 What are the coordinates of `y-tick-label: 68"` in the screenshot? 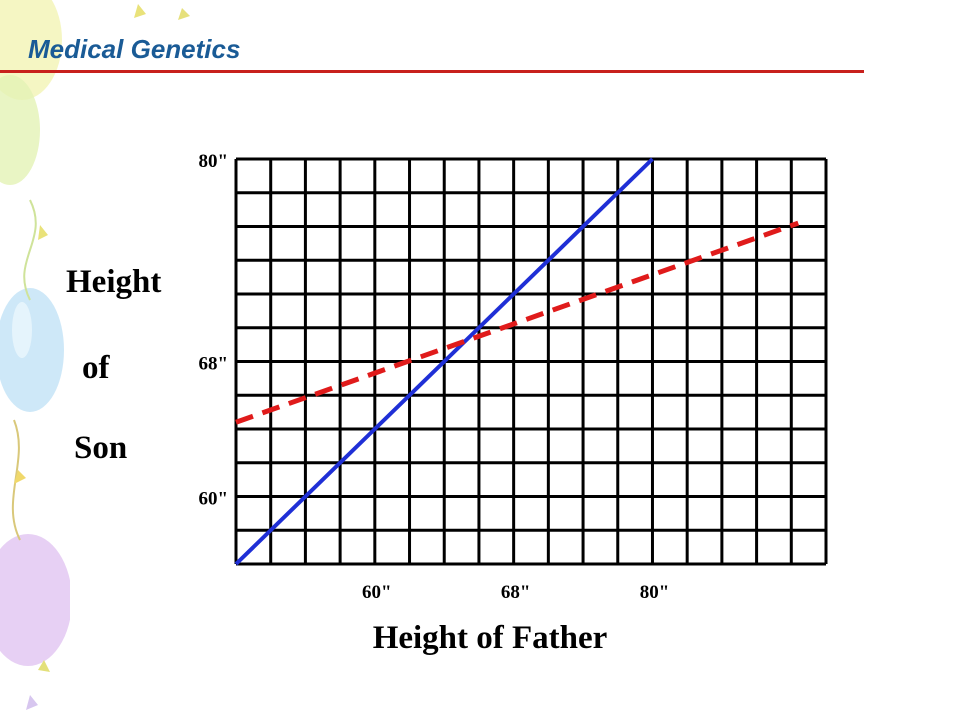 It's located at (213, 364).